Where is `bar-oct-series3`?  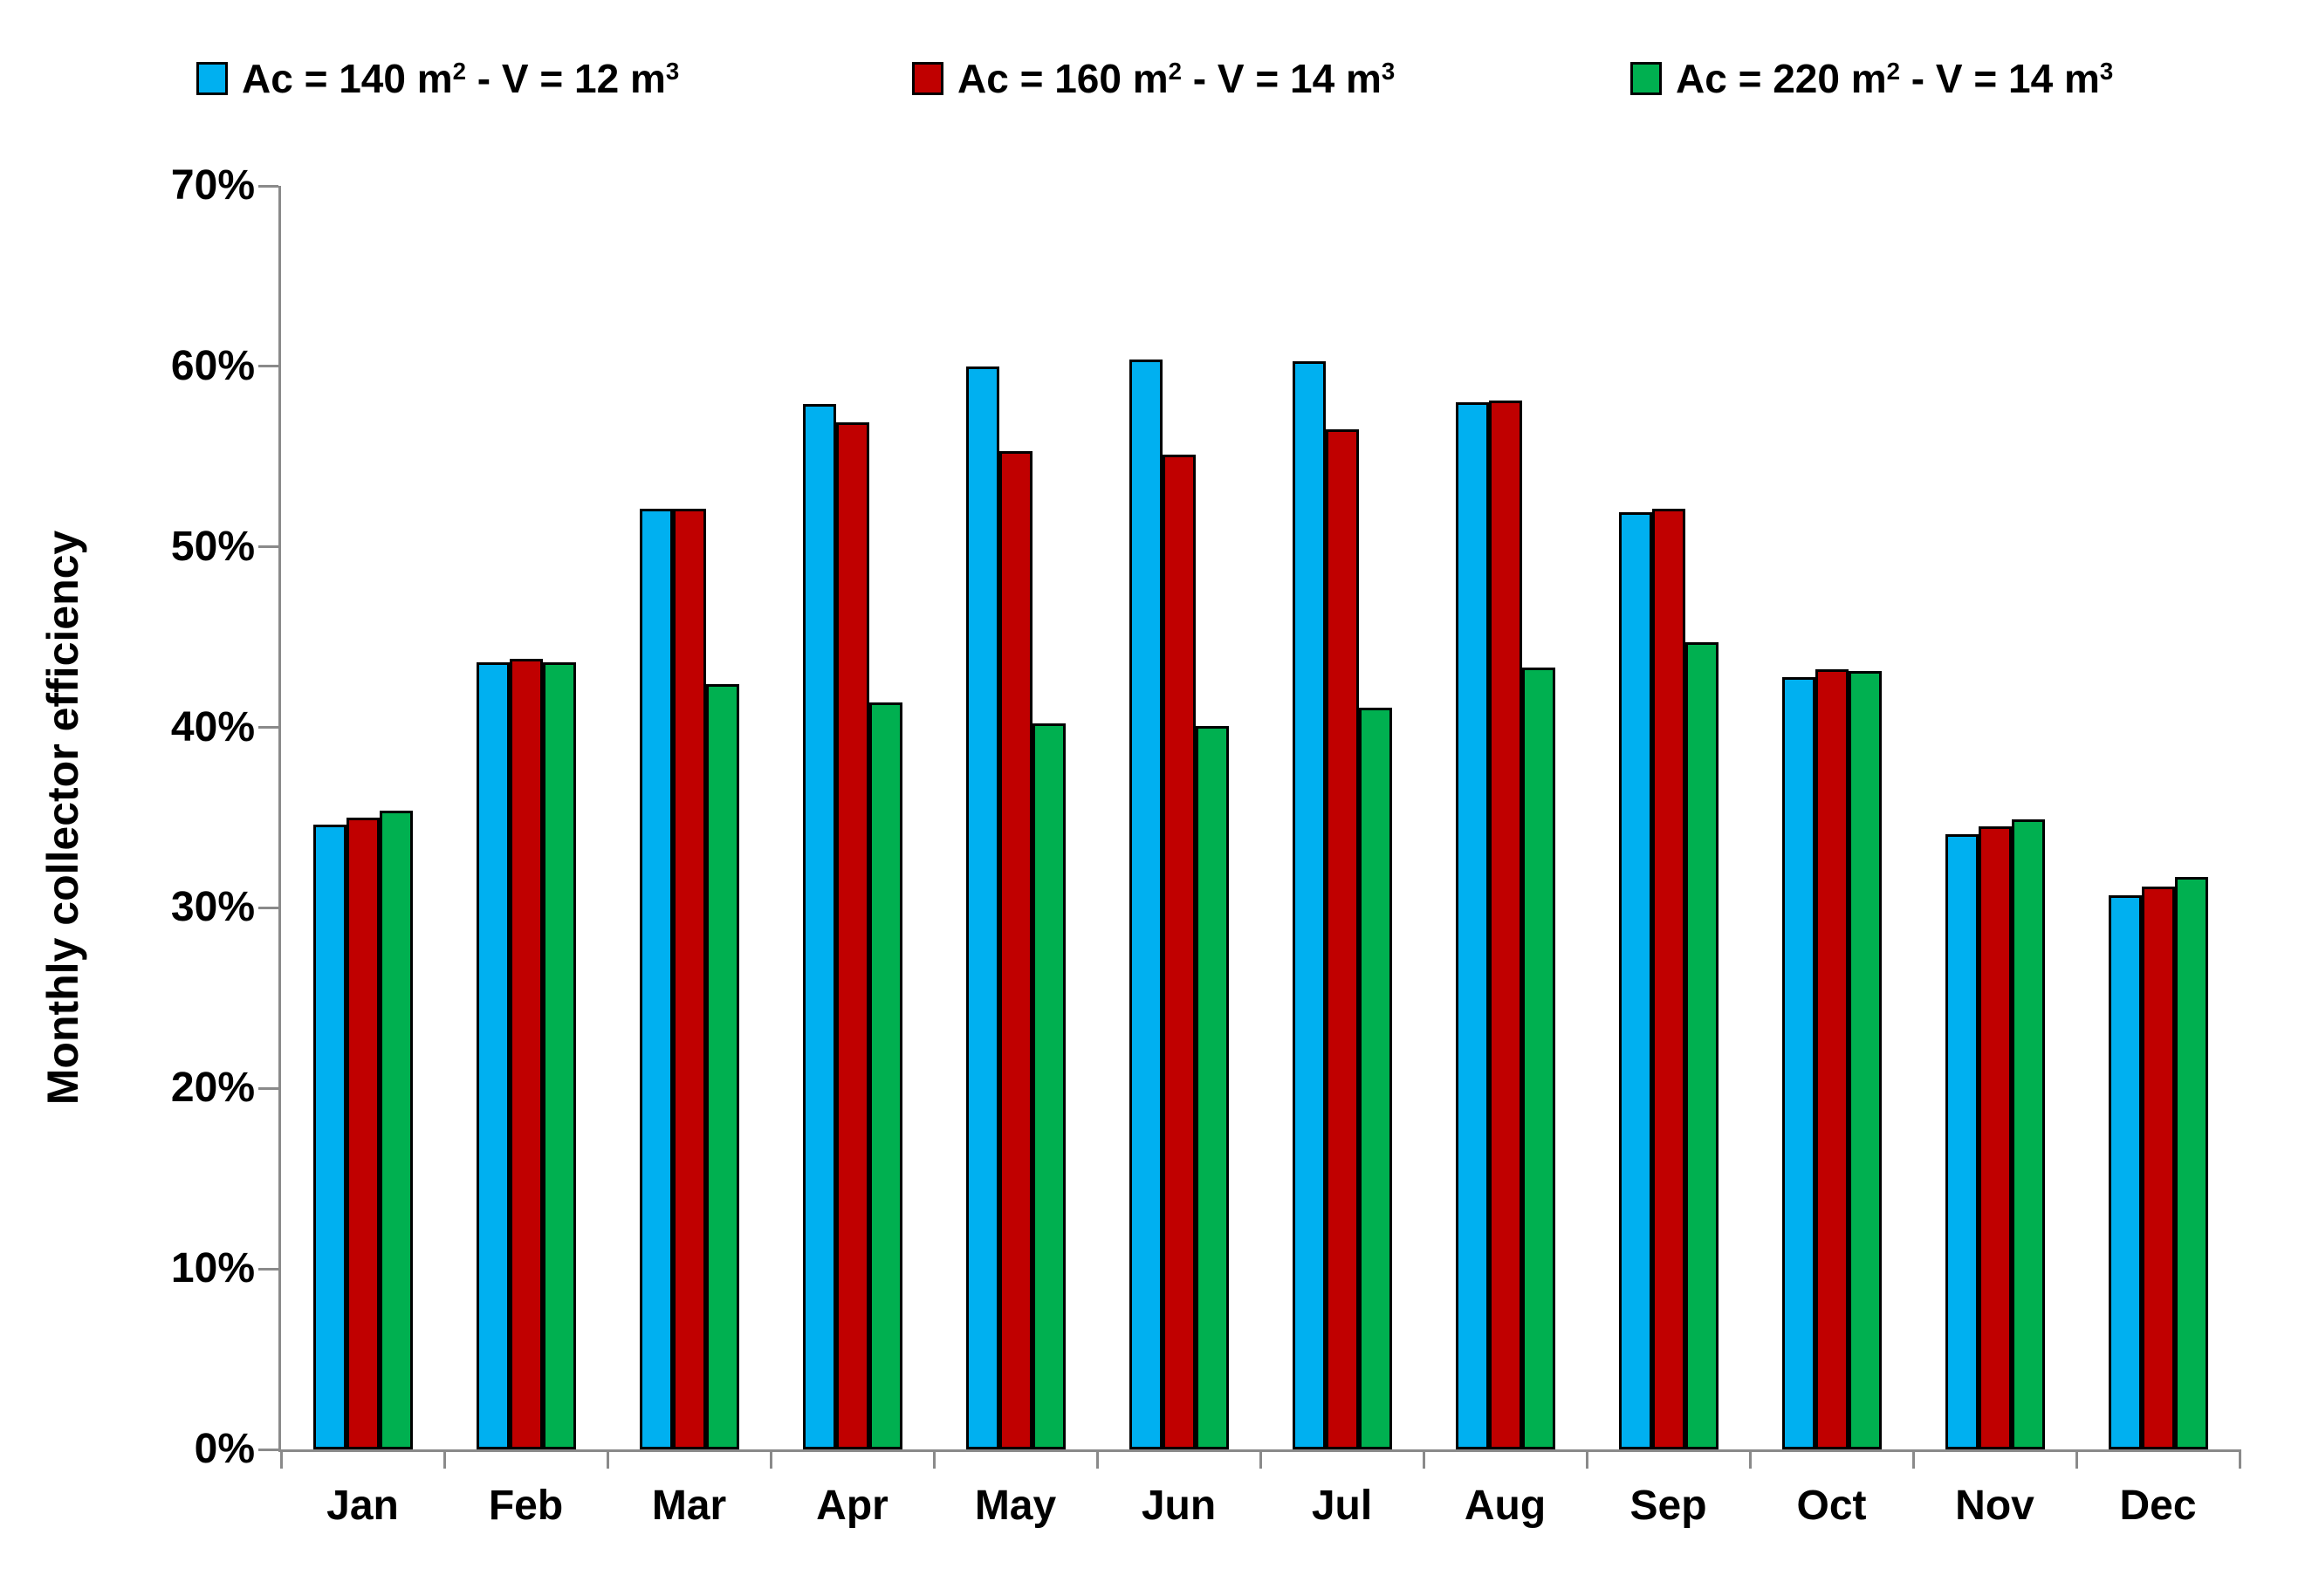 bar-oct-series3 is located at coordinates (1865, 1060).